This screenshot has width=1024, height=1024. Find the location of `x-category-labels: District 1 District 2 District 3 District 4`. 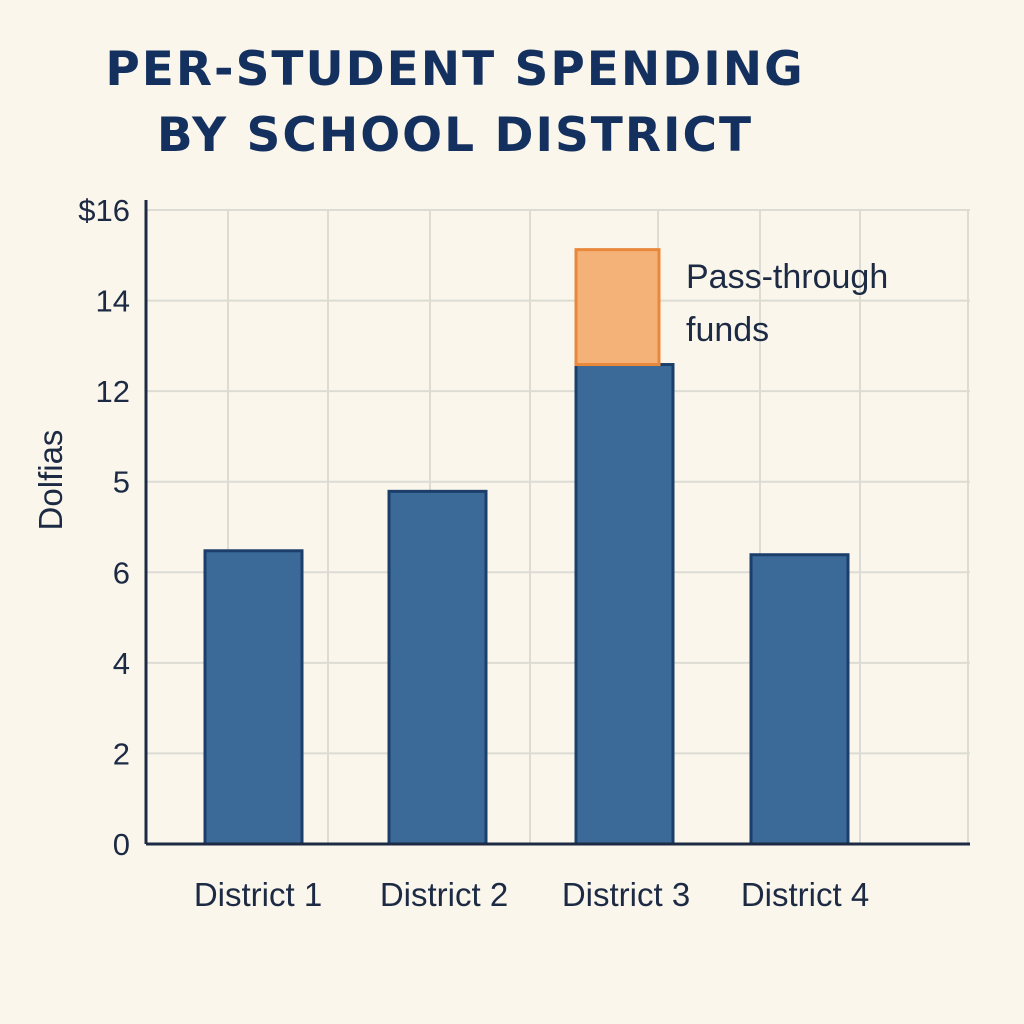

x-category-labels: District 1 District 2 District 3 District 4 is located at coordinates (531, 894).